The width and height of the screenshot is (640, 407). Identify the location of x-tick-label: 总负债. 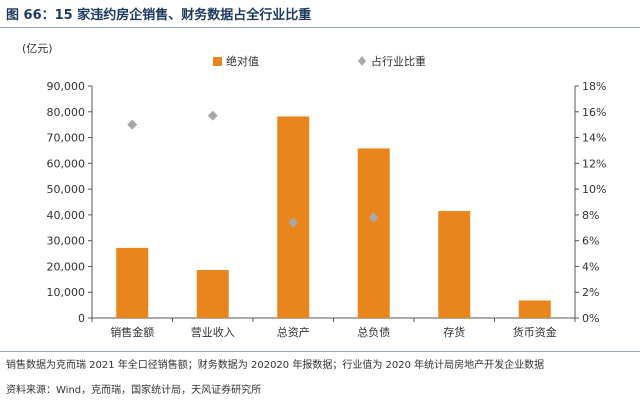
(373, 332).